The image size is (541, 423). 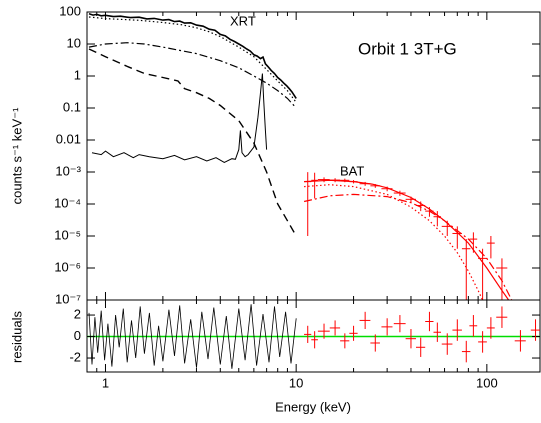 What do you see at coordinates (352, 170) in the screenshot?
I see `annotation-bat: BAT` at bounding box center [352, 170].